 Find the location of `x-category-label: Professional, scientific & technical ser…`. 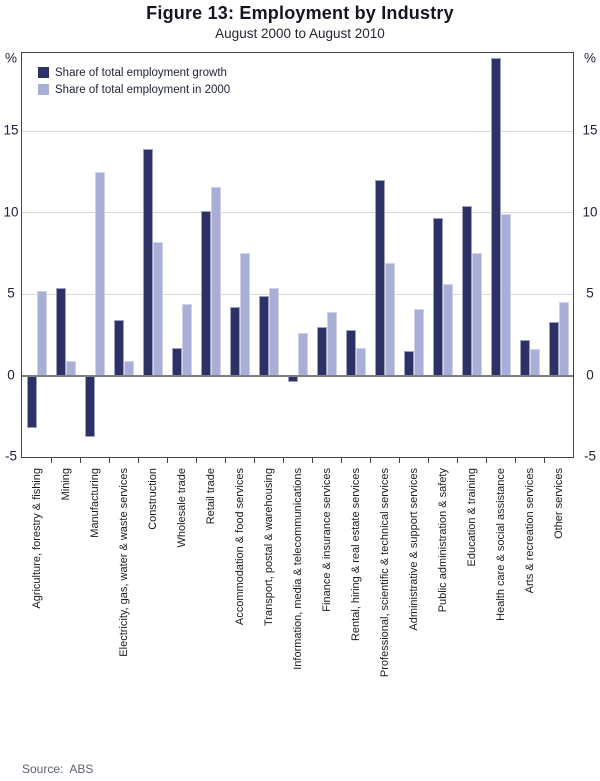

x-category-label: Professional, scientific & technical ser… is located at coordinates (384, 573).